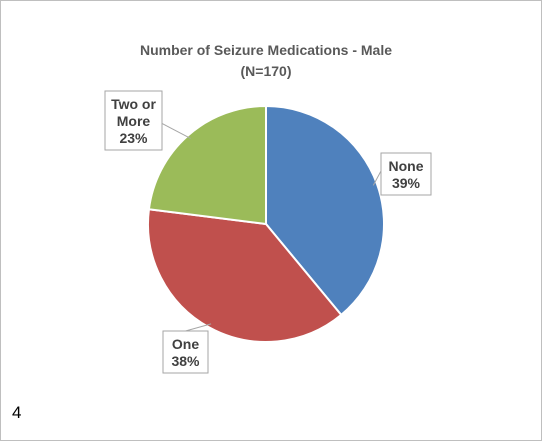 The width and height of the screenshot is (542, 441). I want to click on pie-slice-one, so click(245, 275).